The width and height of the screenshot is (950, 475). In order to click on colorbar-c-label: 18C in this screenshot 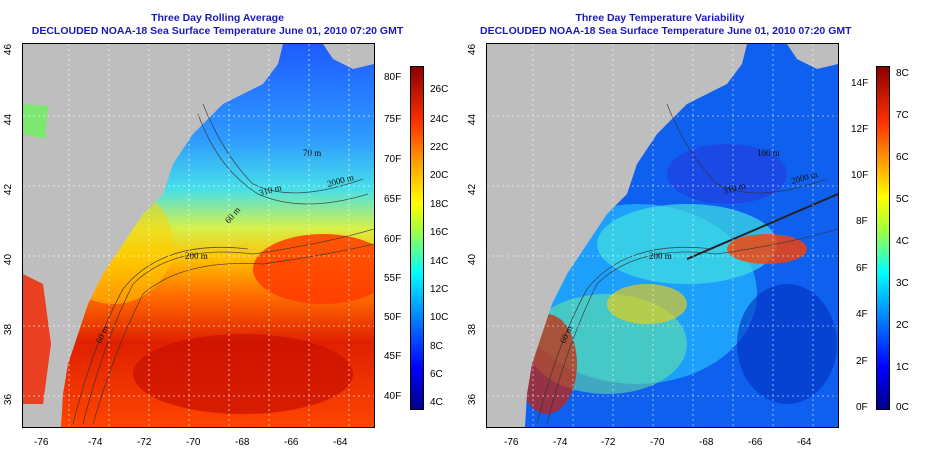, I will do `click(439, 204)`.